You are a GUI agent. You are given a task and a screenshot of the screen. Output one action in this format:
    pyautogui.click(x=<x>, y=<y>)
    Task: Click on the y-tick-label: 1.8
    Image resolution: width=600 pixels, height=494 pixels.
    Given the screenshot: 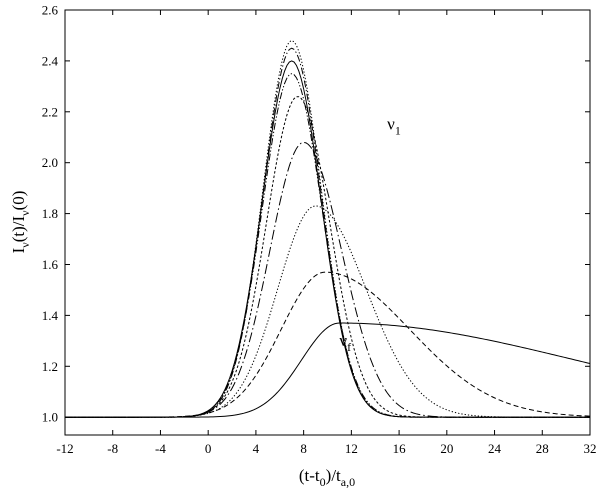 What is the action you would take?
    pyautogui.click(x=50, y=213)
    